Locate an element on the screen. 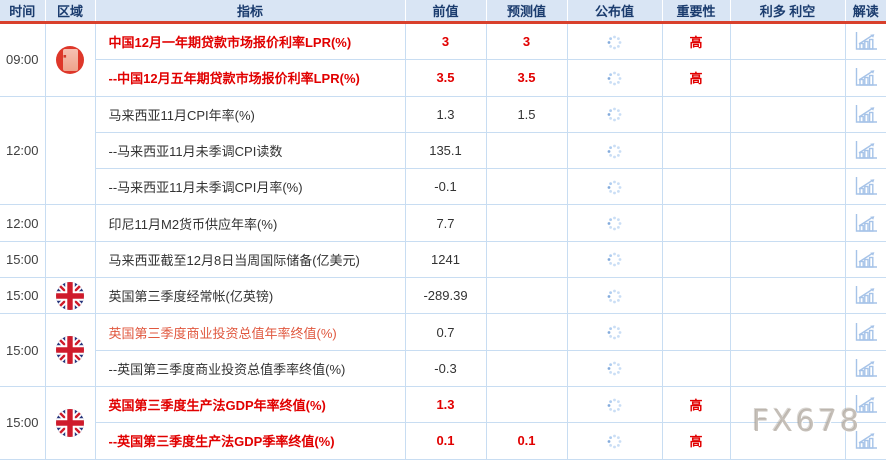 This screenshot has width=886, height=460. previous-value: -289.39 is located at coordinates (445, 296).